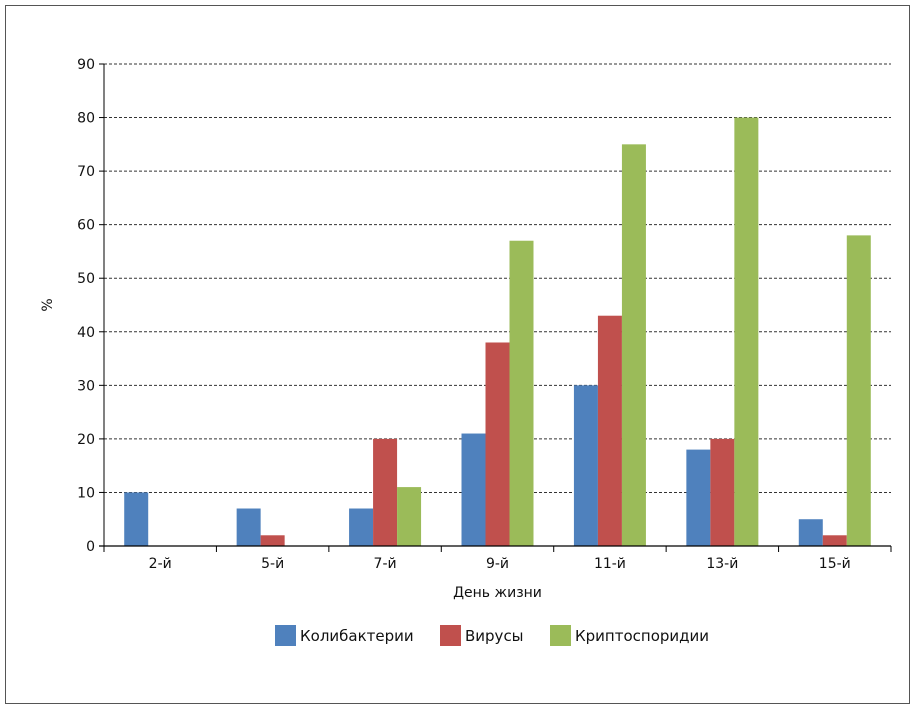 This screenshot has height=709, width=916. Describe the element at coordinates (86, 333) in the screenshot. I see `y-tick-label: 40` at that location.